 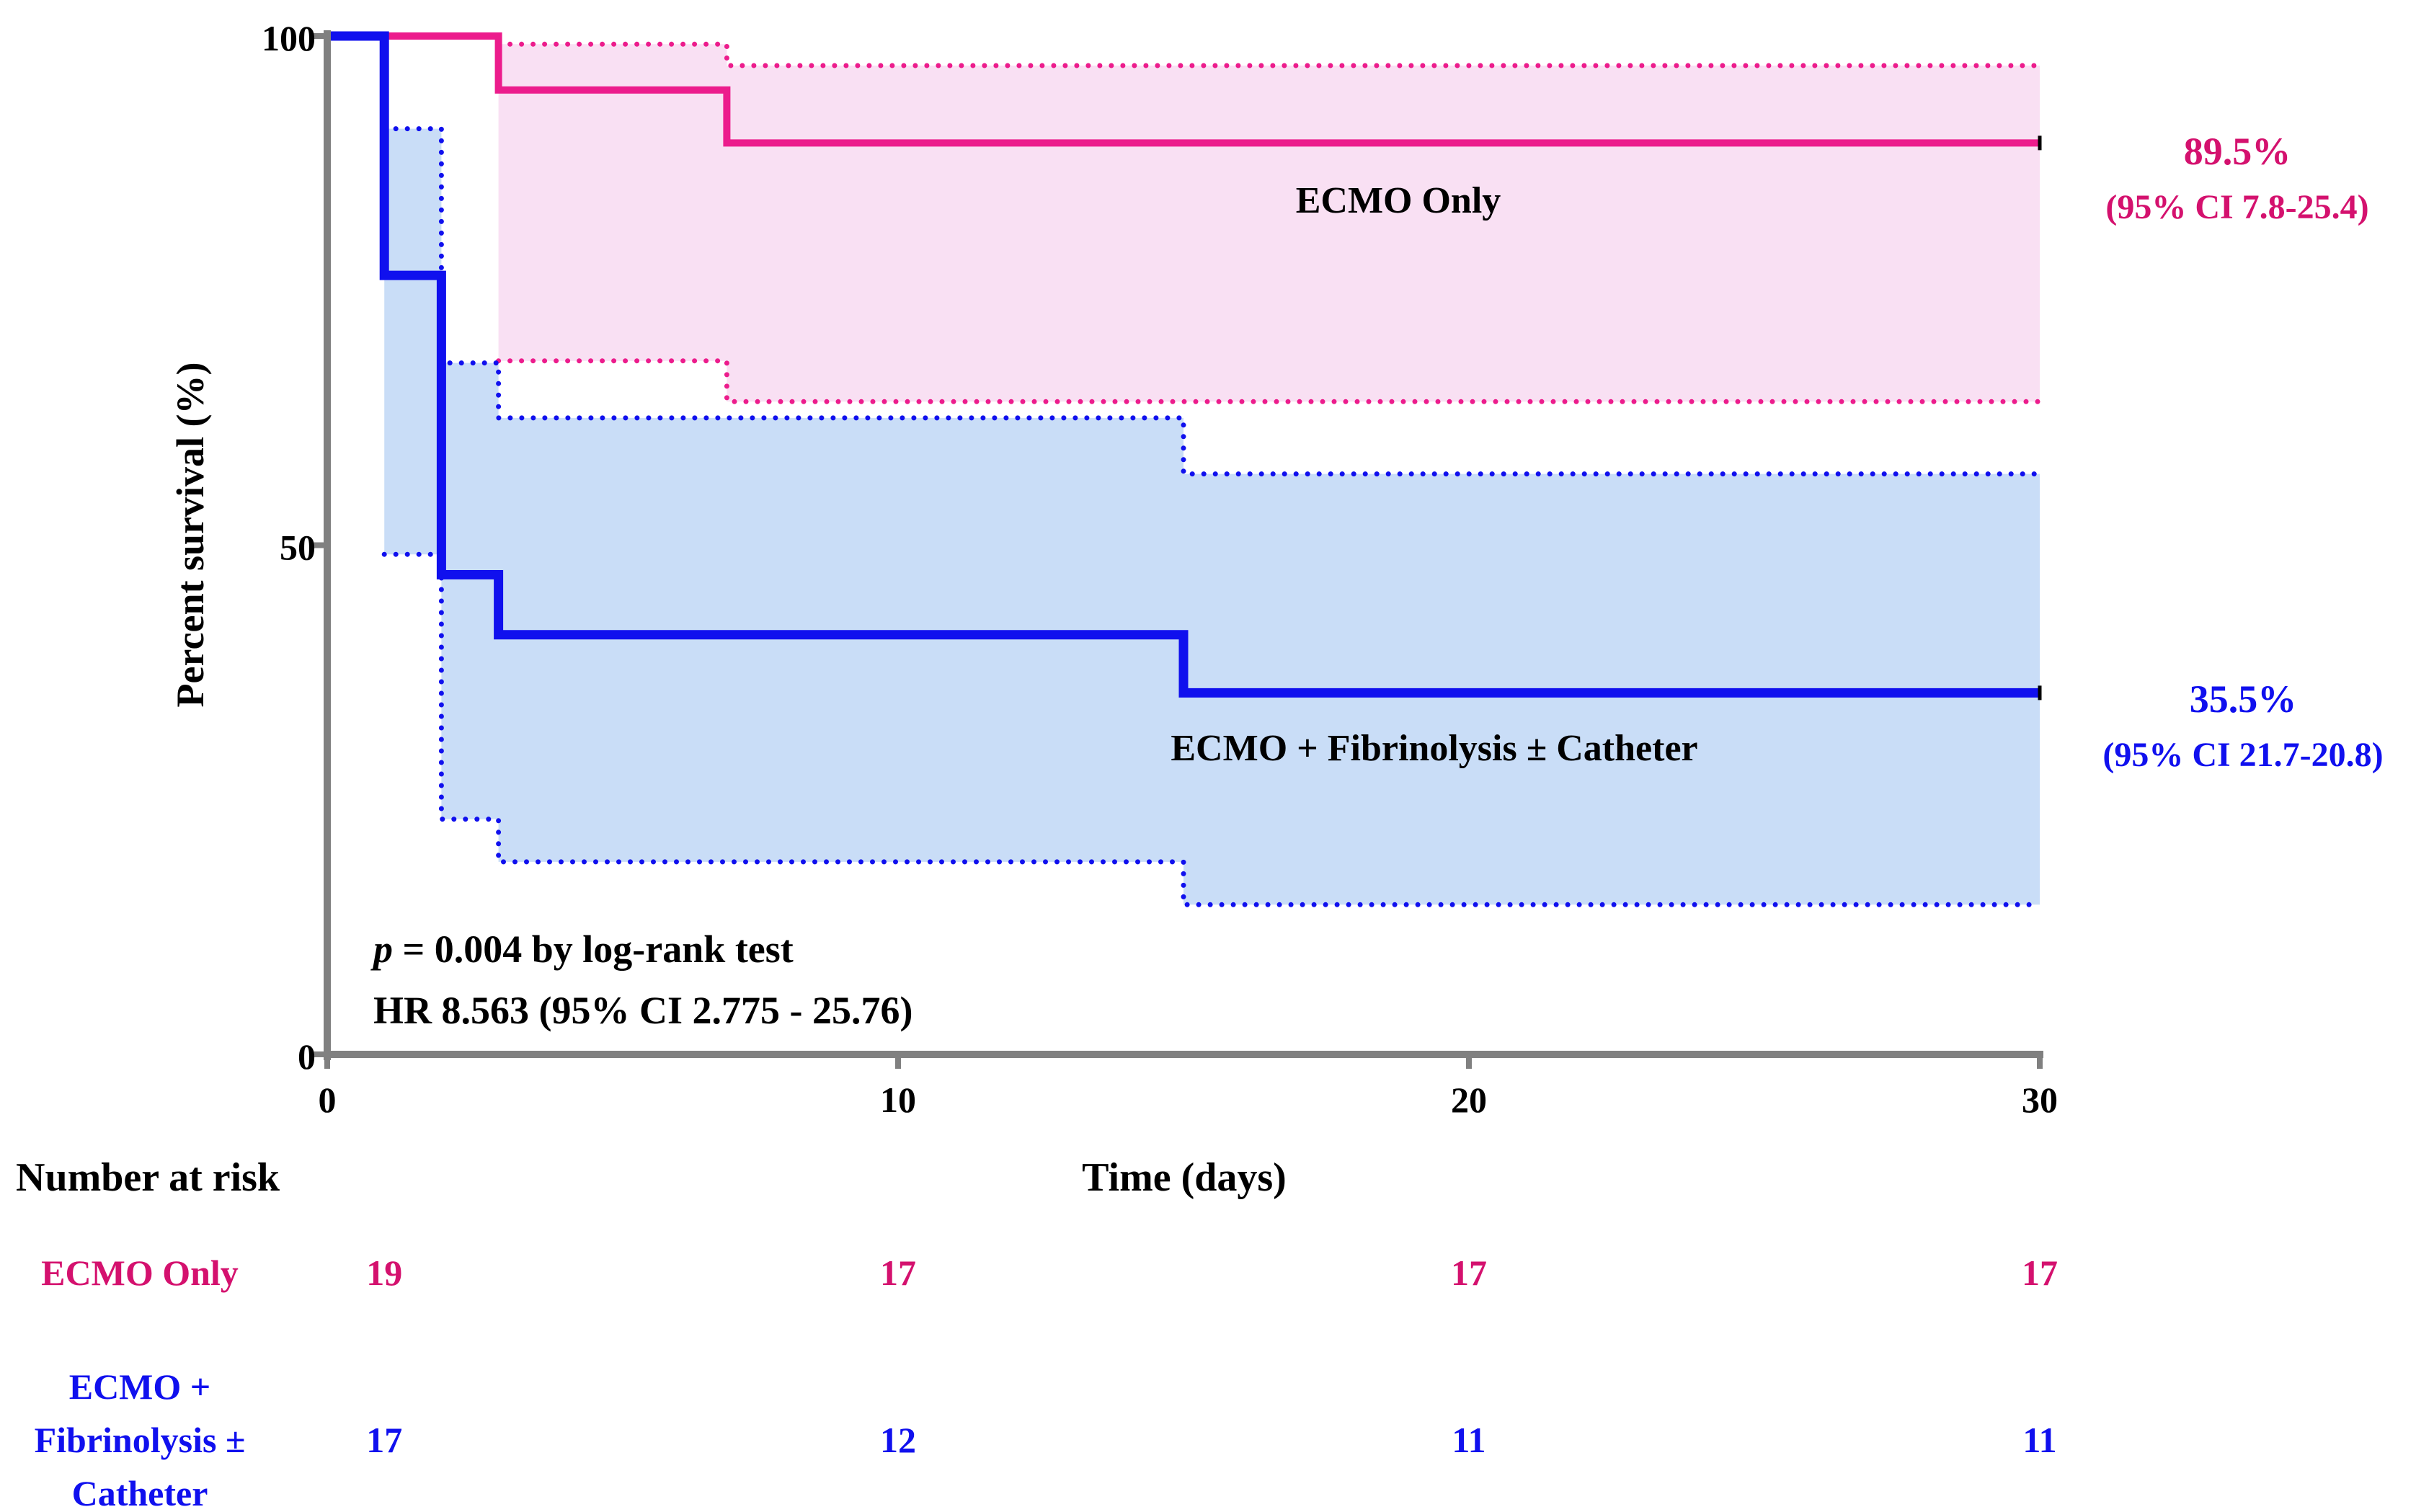 I want to click on risk-row-label: Catheter, so click(x=140, y=1492).